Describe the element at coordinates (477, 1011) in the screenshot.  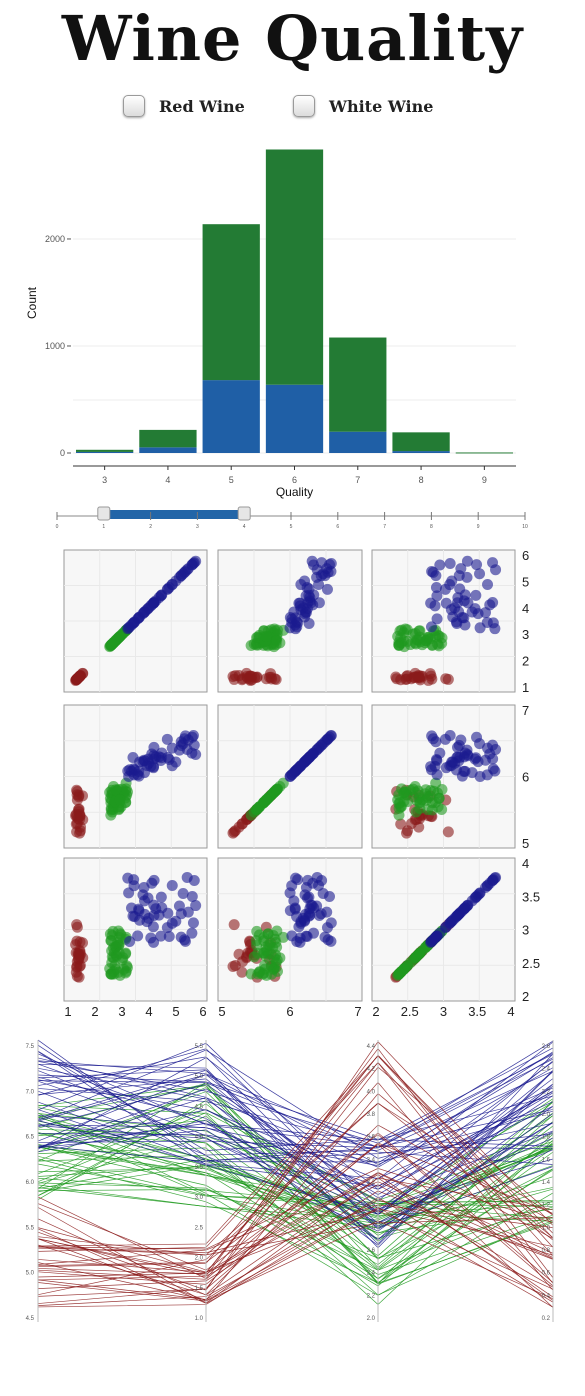
I see `x-tick-label: 3.5` at that location.